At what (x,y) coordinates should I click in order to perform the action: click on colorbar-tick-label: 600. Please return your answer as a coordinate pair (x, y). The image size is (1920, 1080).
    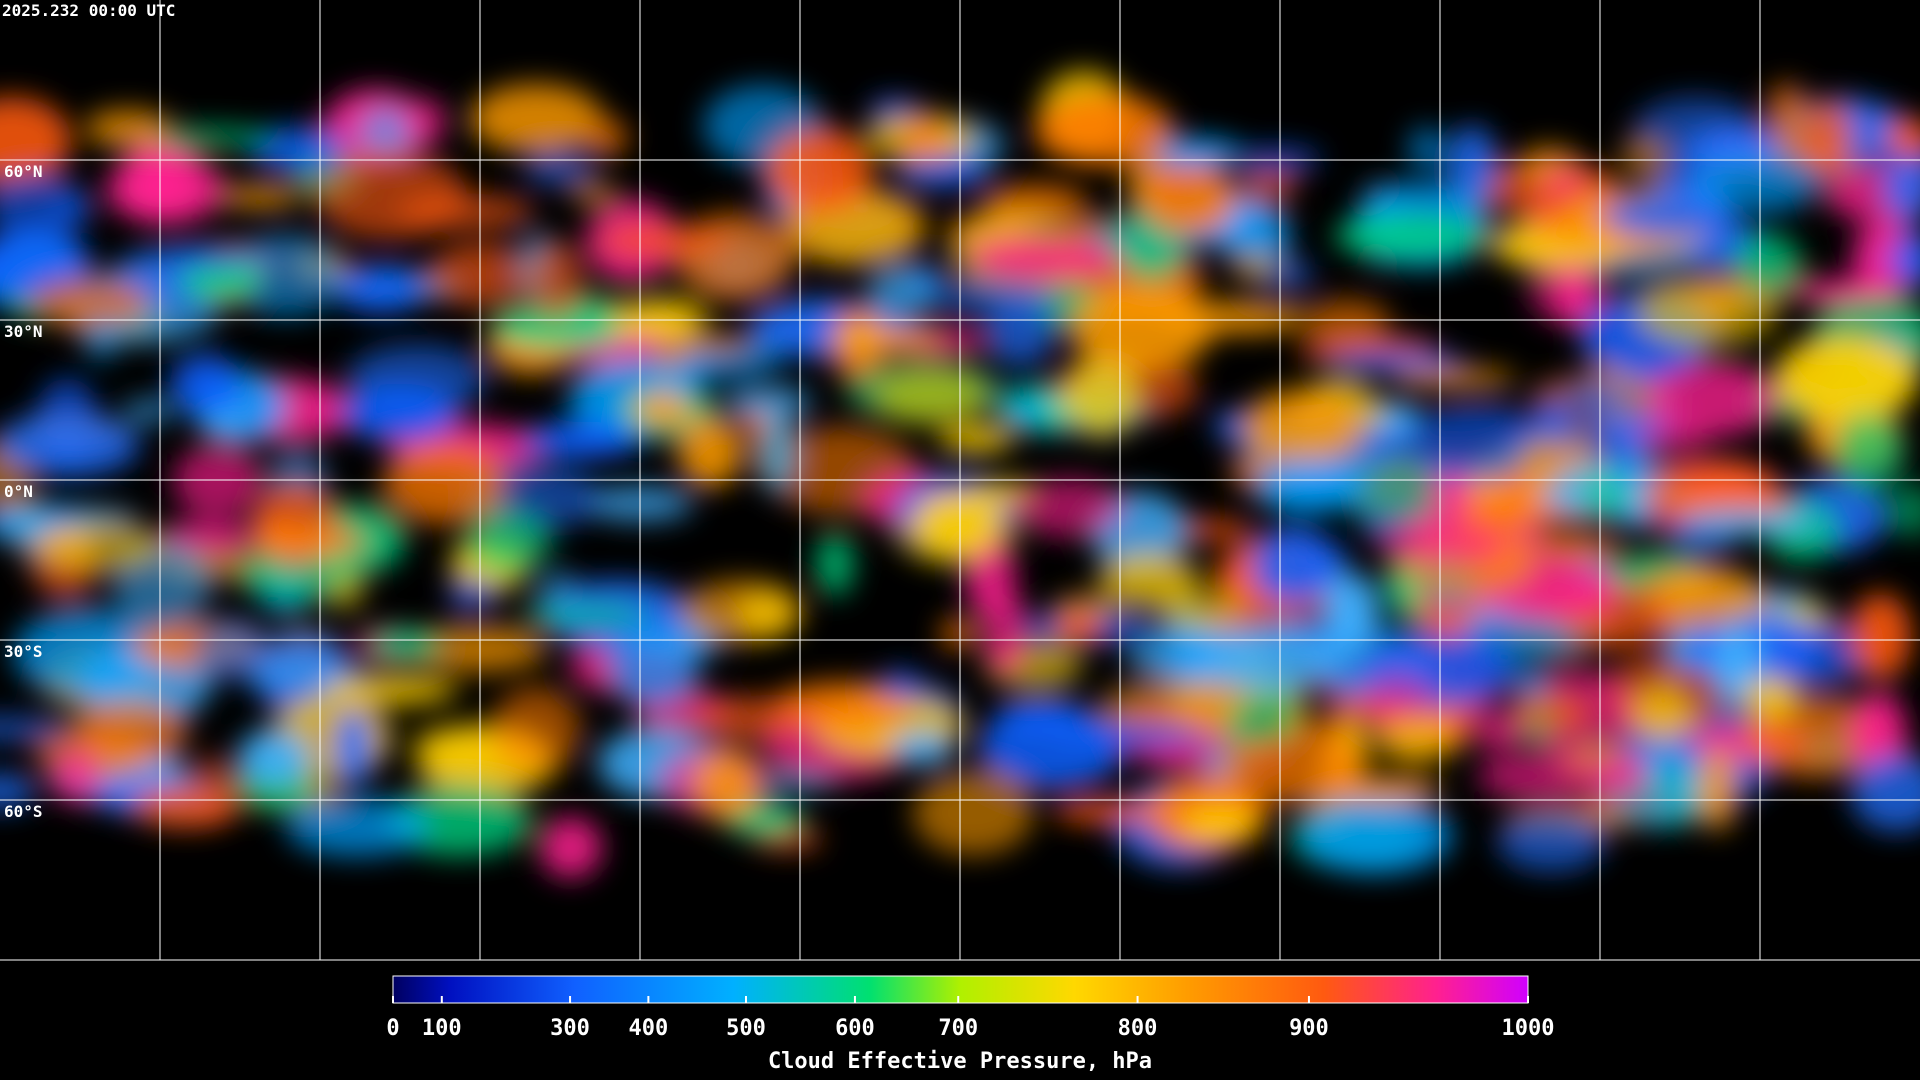
    Looking at the image, I should click on (855, 1028).